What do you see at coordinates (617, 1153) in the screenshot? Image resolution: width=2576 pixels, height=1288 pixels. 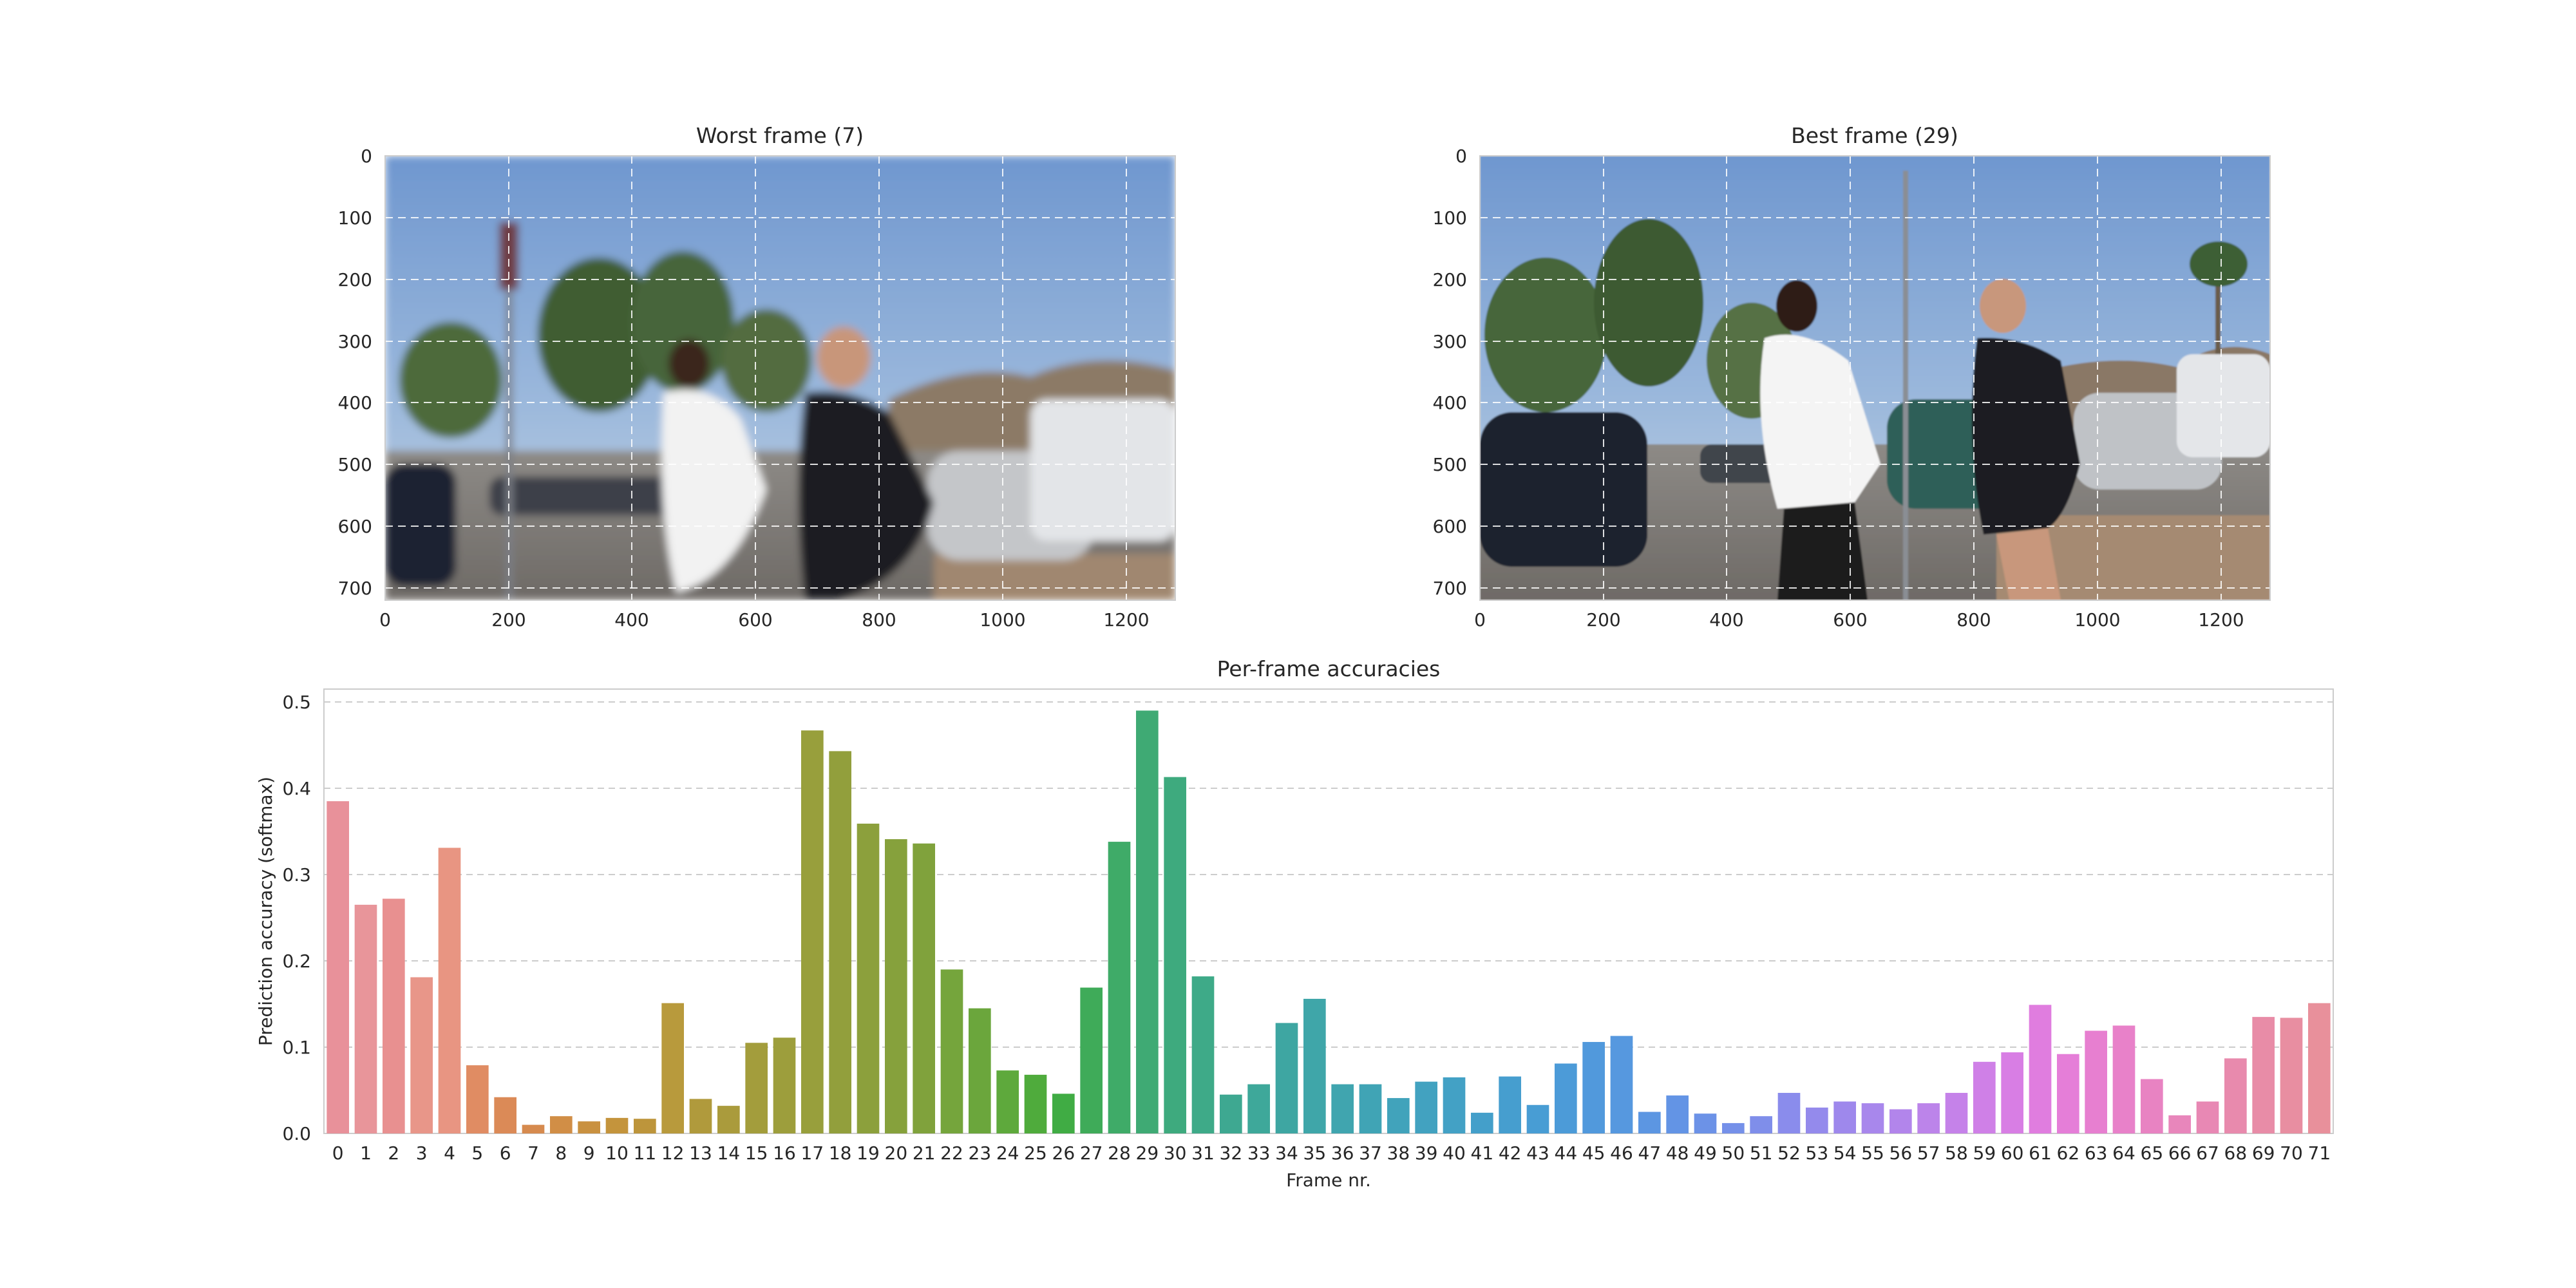 I see `xtick-label: 10` at bounding box center [617, 1153].